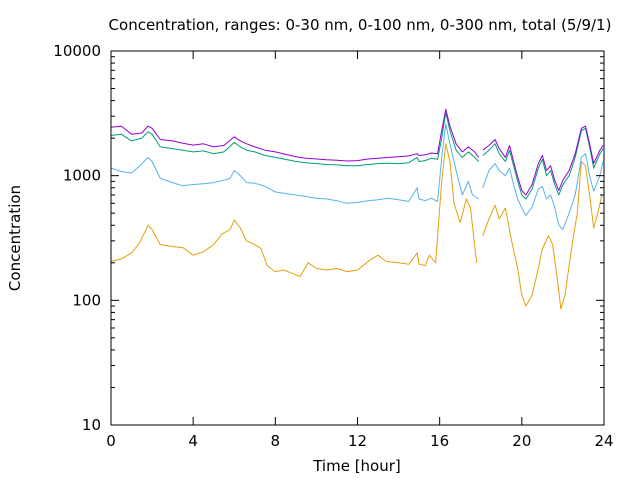 The width and height of the screenshot is (640, 480). I want to click on x-tick-label-4: 16, so click(439, 441).